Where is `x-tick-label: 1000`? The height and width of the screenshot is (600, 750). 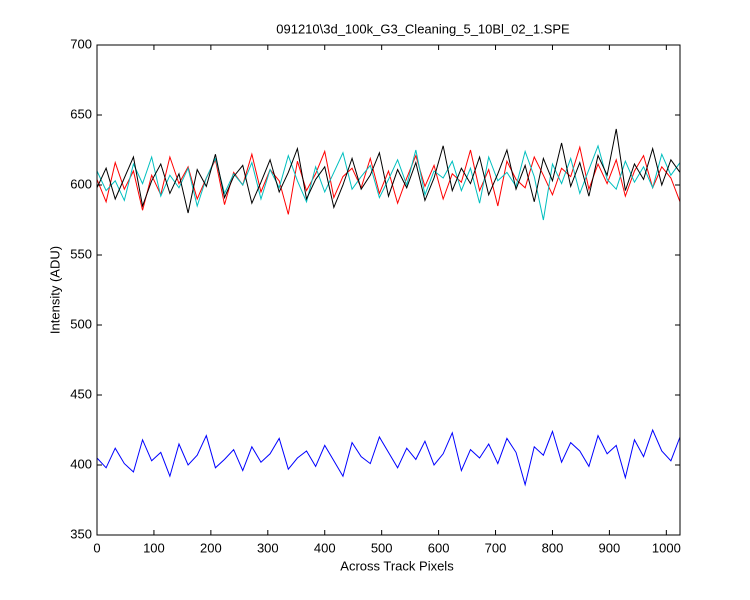 x-tick-label: 1000 is located at coordinates (666, 547).